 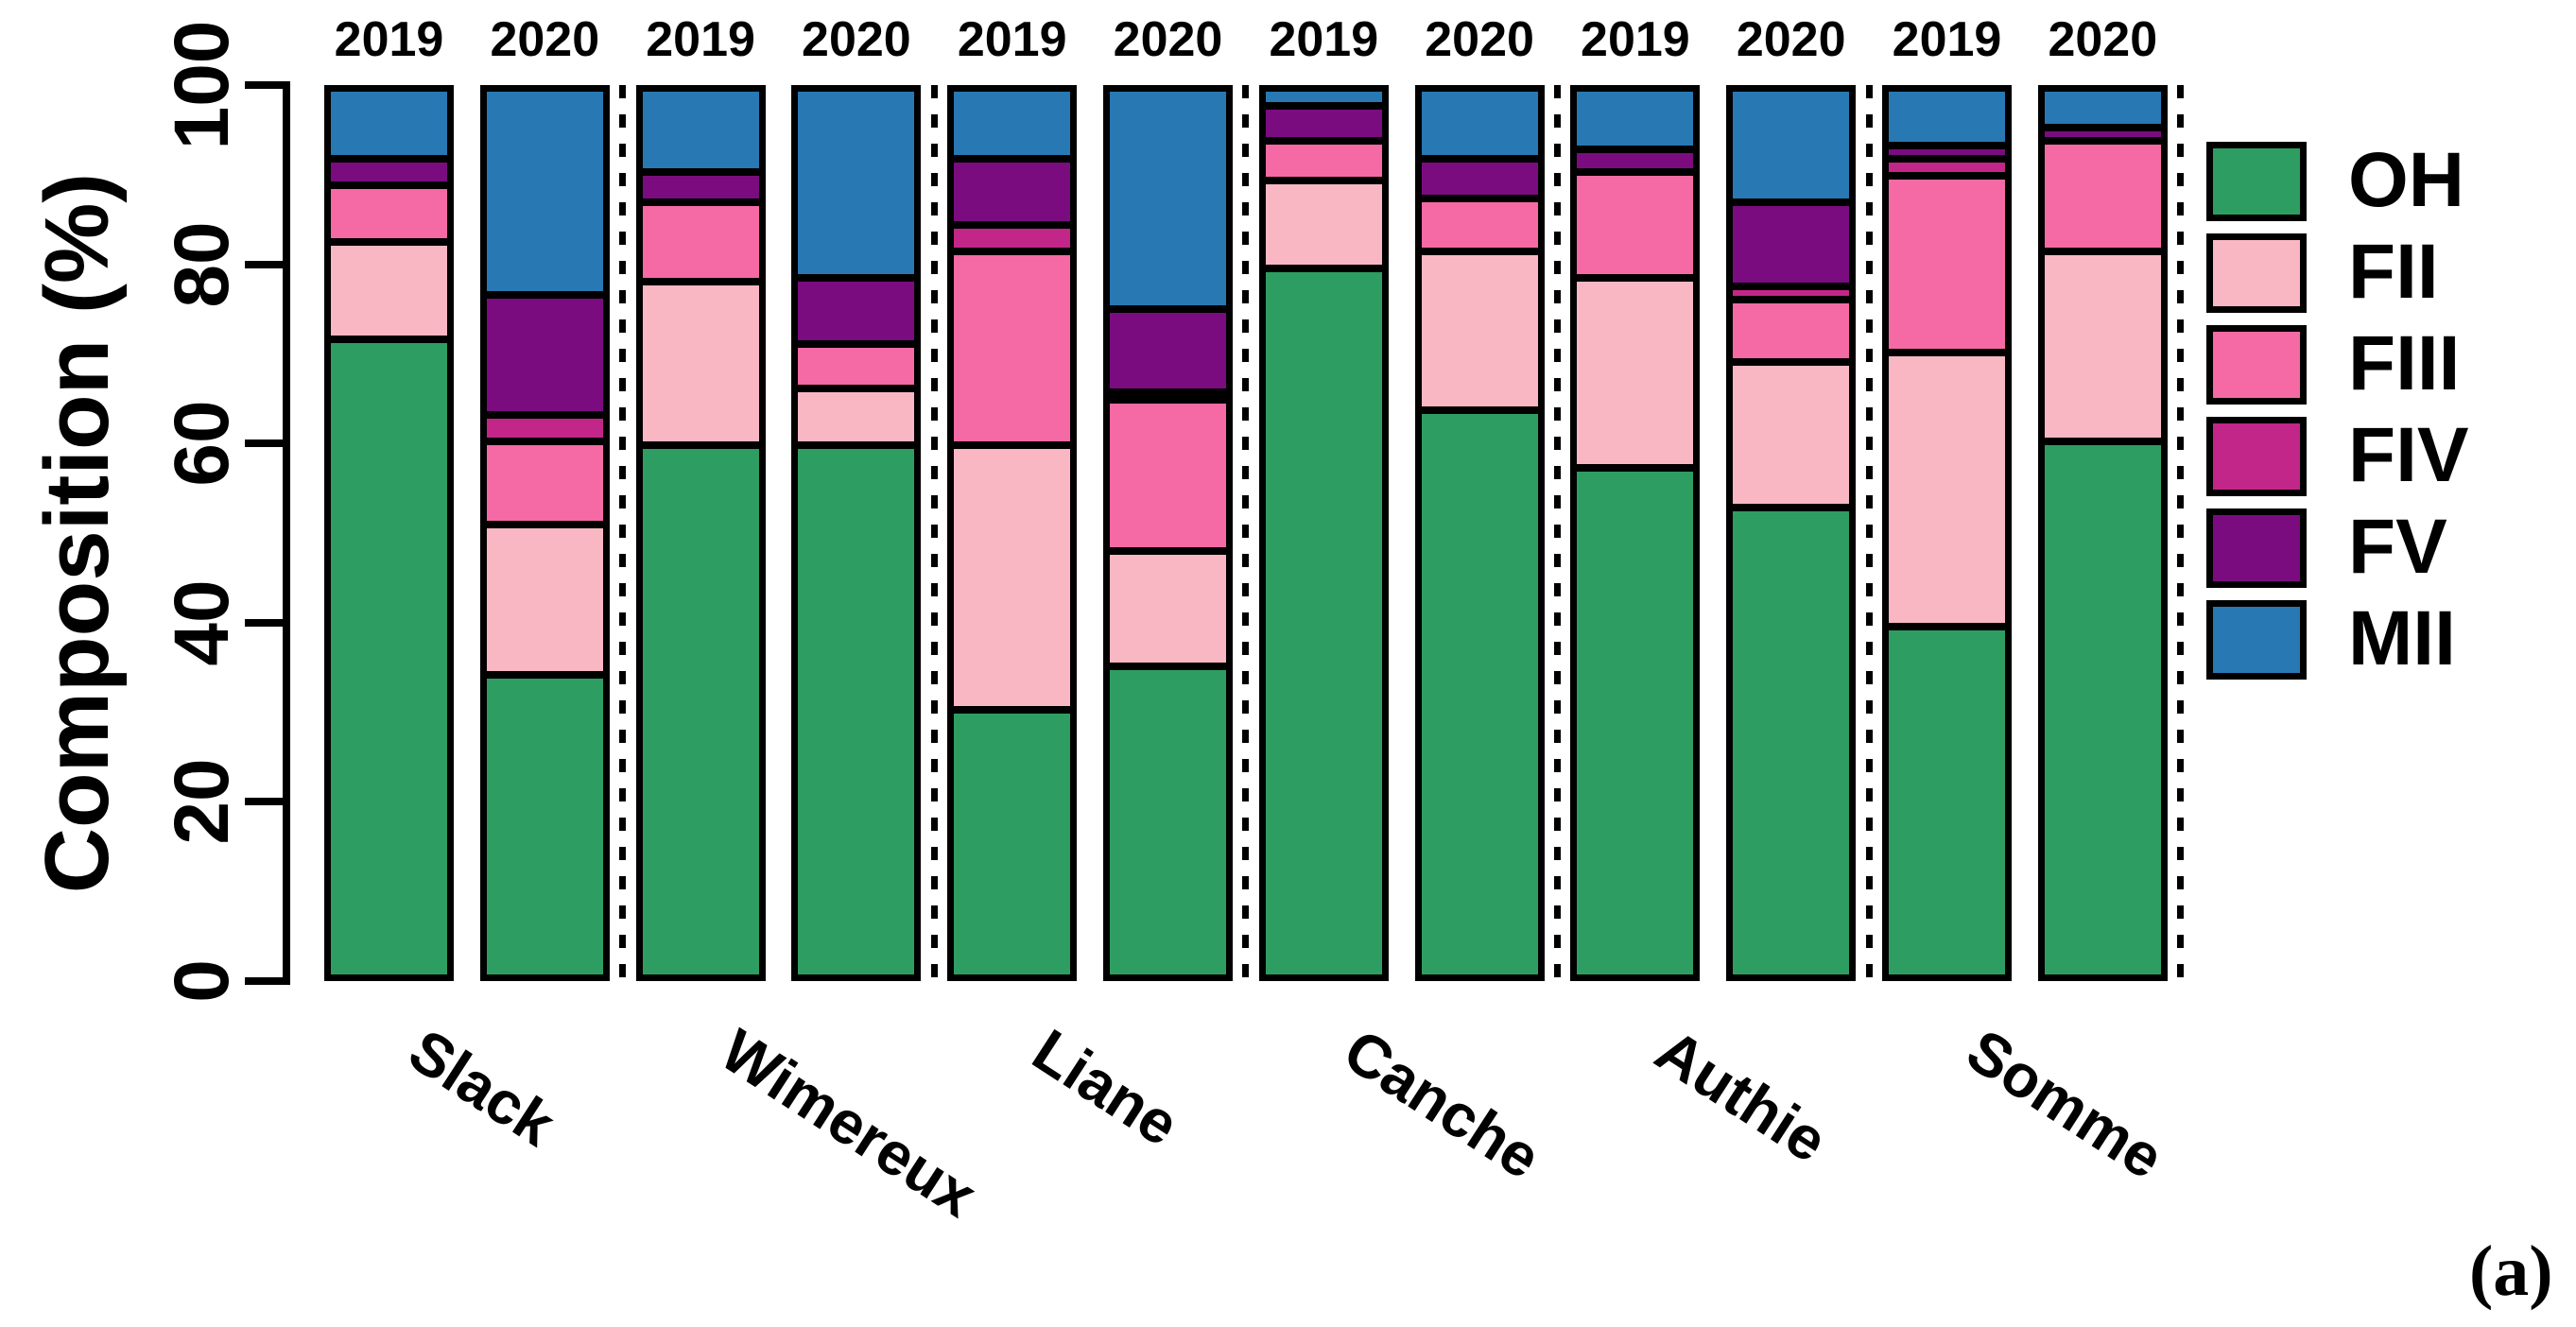 I want to click on bar-liane-2020, so click(x=1168, y=533).